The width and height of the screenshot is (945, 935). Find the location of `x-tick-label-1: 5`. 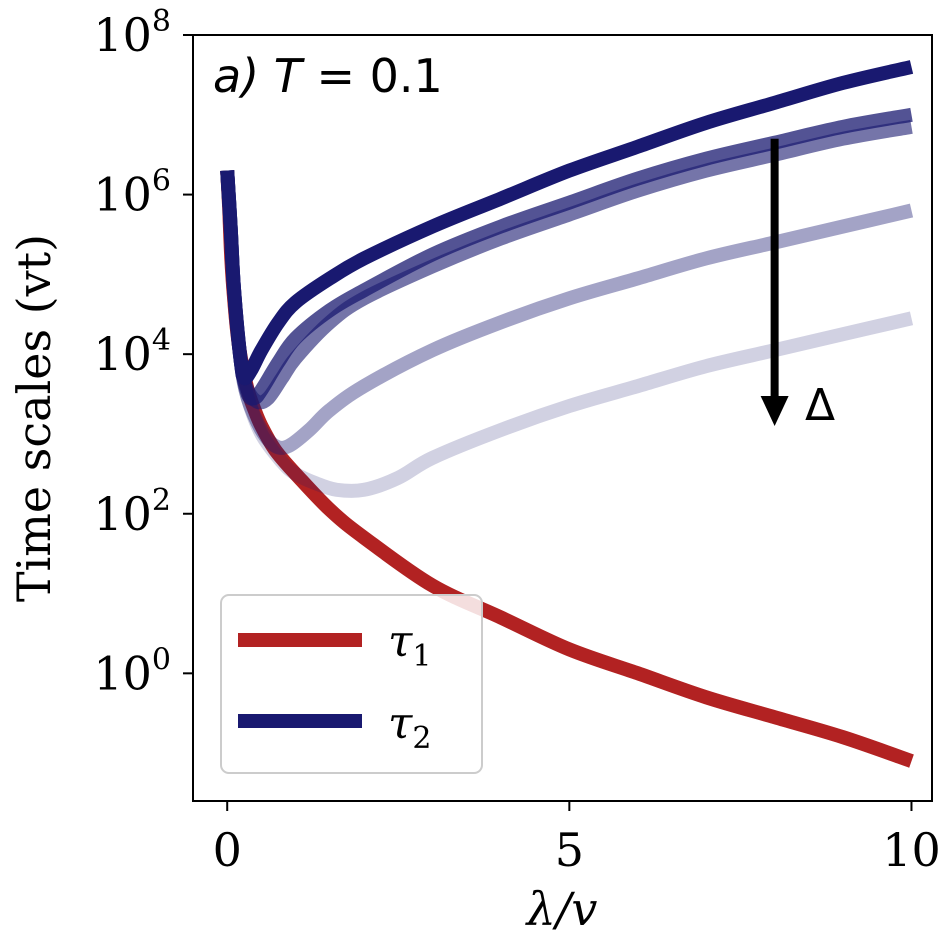

x-tick-label-1: 5 is located at coordinates (569, 850).